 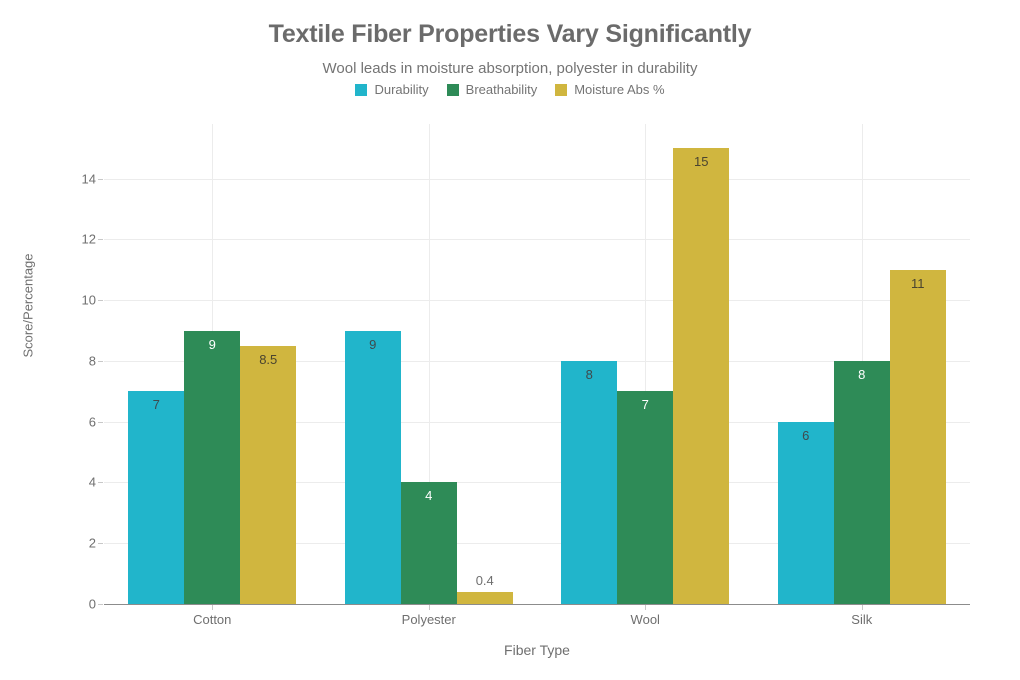 I want to click on legend-item-moisture-abs: Moisture Abs %, so click(x=610, y=89).